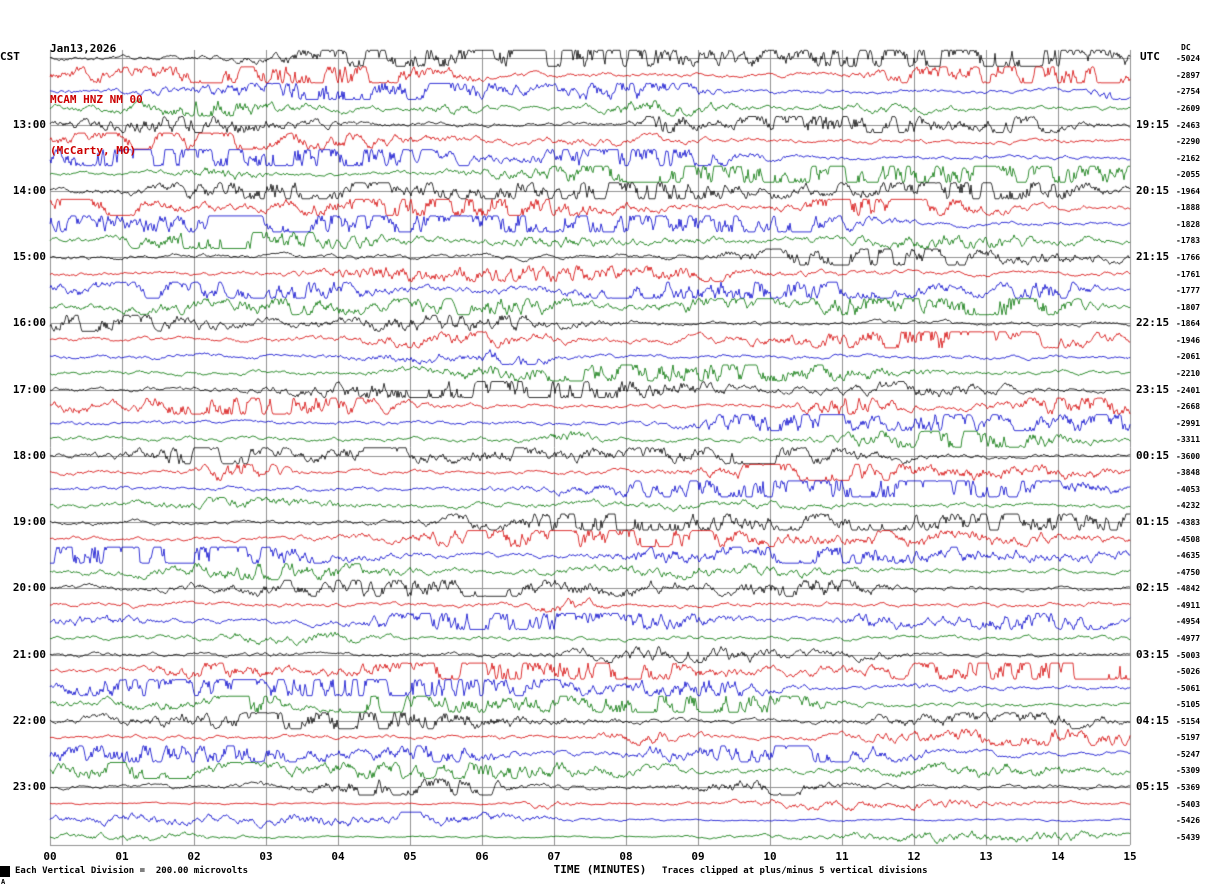 The image size is (1210, 886). I want to click on cst-hour-label: 14:00, so click(29, 190).